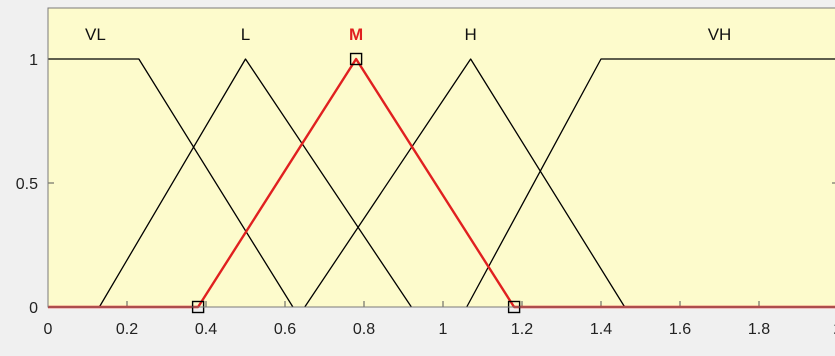 The height and width of the screenshot is (356, 835). What do you see at coordinates (127, 329) in the screenshot?
I see `x-tick-label: 0.2` at bounding box center [127, 329].